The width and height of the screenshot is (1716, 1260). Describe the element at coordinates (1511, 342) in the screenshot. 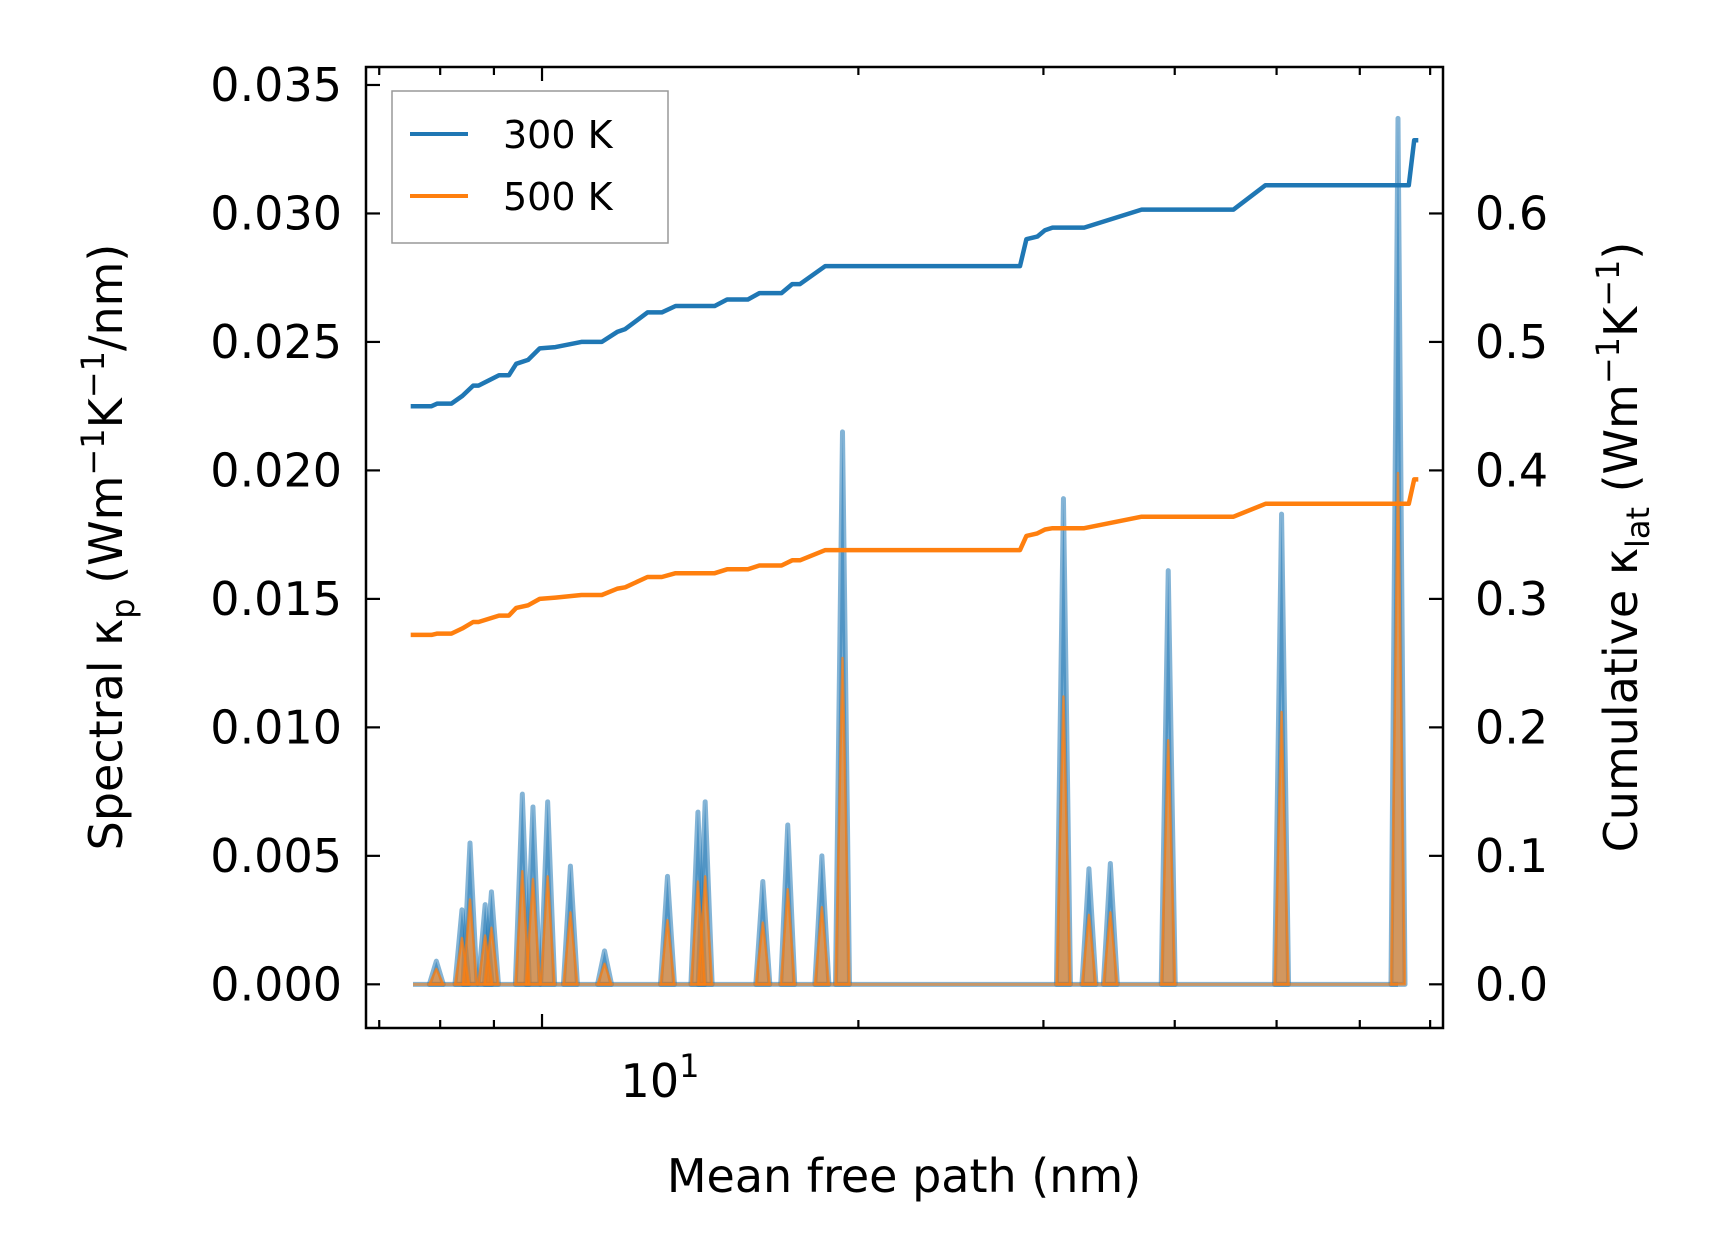

I see `y-tick-label-right: 0.5` at that location.